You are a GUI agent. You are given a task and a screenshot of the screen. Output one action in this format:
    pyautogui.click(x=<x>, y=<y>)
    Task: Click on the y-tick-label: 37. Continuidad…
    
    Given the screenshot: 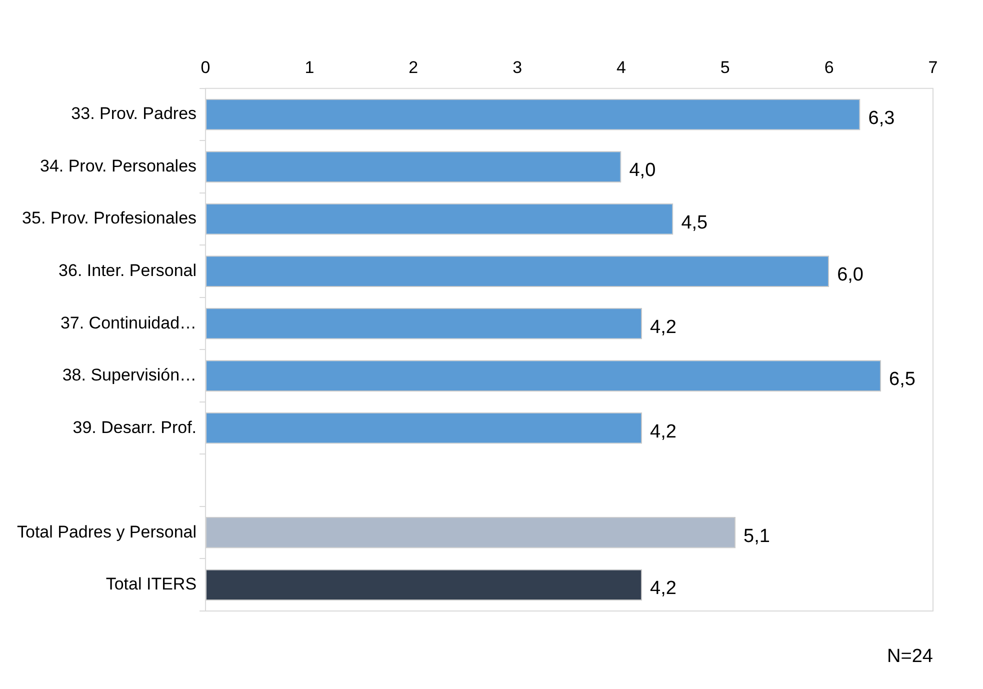 What is the action you would take?
    pyautogui.click(x=128, y=322)
    